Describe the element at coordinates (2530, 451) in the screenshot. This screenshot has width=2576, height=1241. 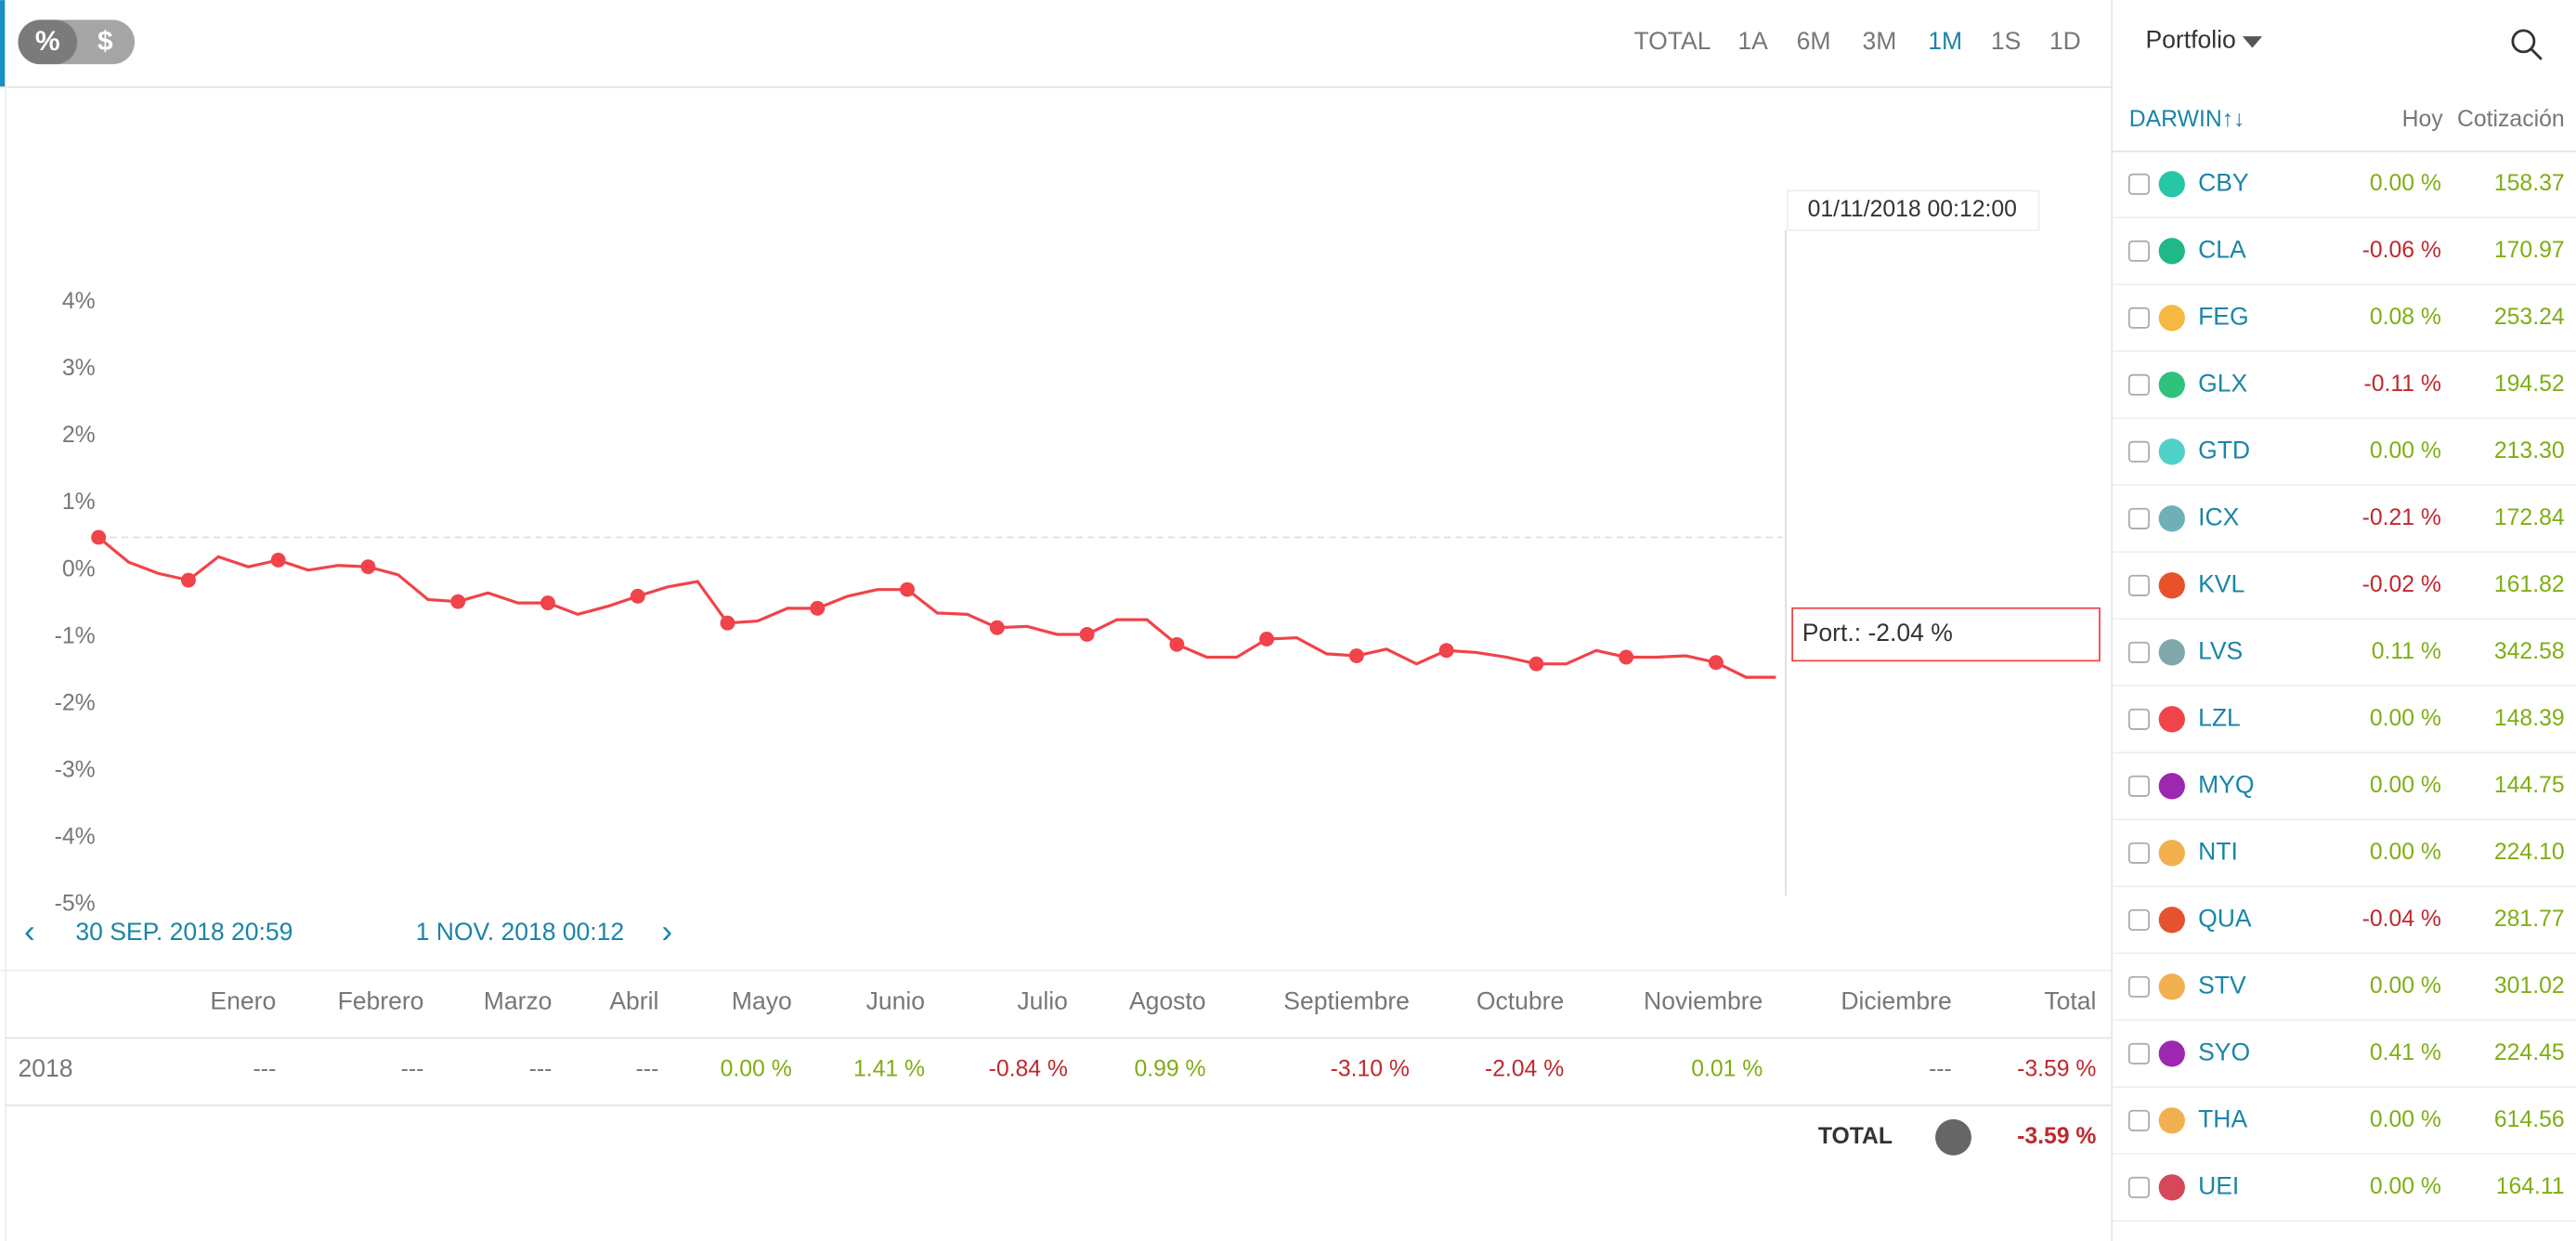
I see `darwin-price: 213.30` at that location.